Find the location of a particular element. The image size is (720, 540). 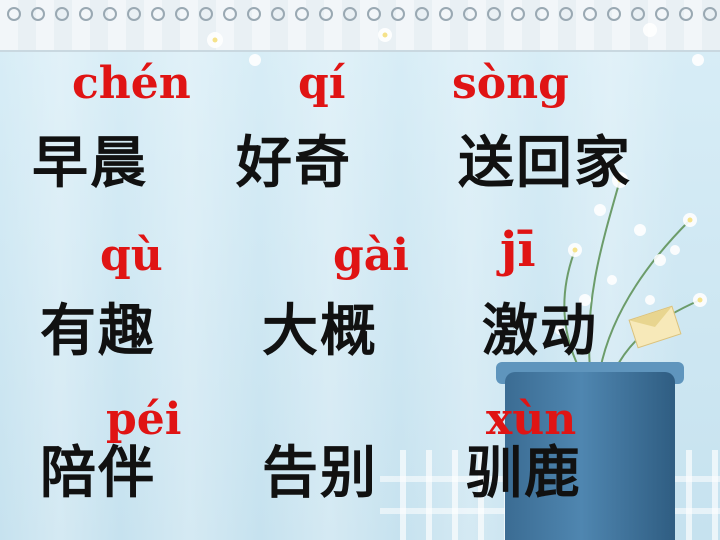

pinyin-qu: qù is located at coordinates (131, 255).